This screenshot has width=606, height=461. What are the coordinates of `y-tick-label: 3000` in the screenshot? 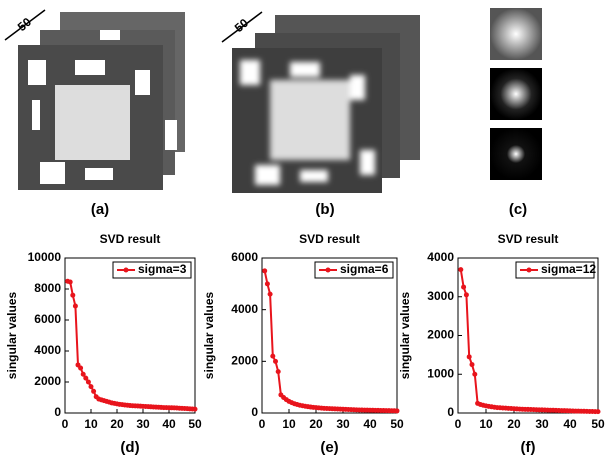 It's located at (440, 296).